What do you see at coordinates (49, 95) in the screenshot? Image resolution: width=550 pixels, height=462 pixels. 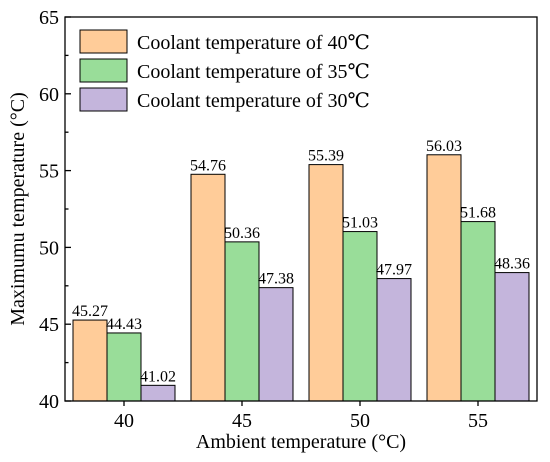 I see `y-tick-label: 60` at bounding box center [49, 95].